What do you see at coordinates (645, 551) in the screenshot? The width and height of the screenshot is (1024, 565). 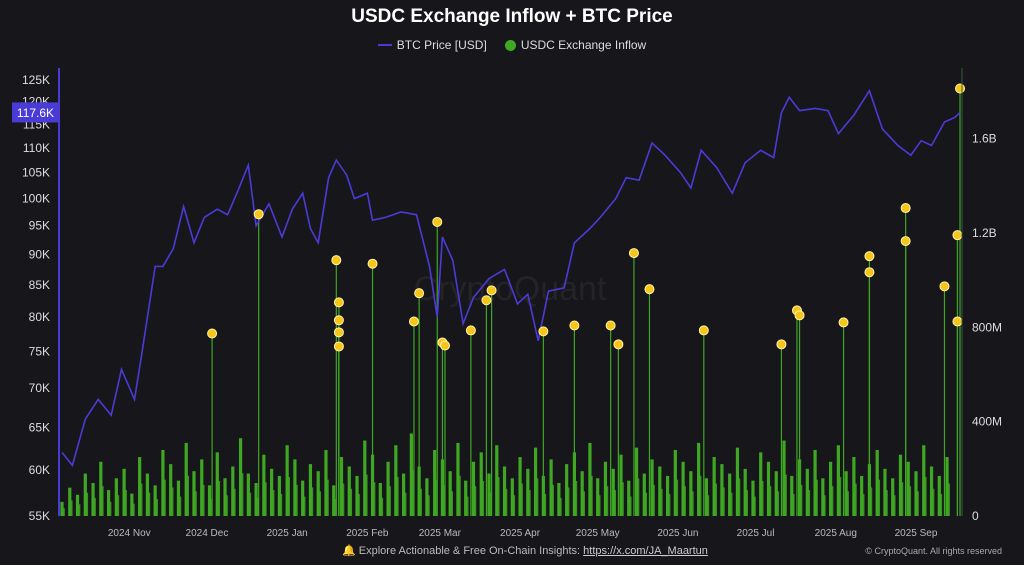 I see `footer-link: https://x.com/JA_Maartun` at bounding box center [645, 551].